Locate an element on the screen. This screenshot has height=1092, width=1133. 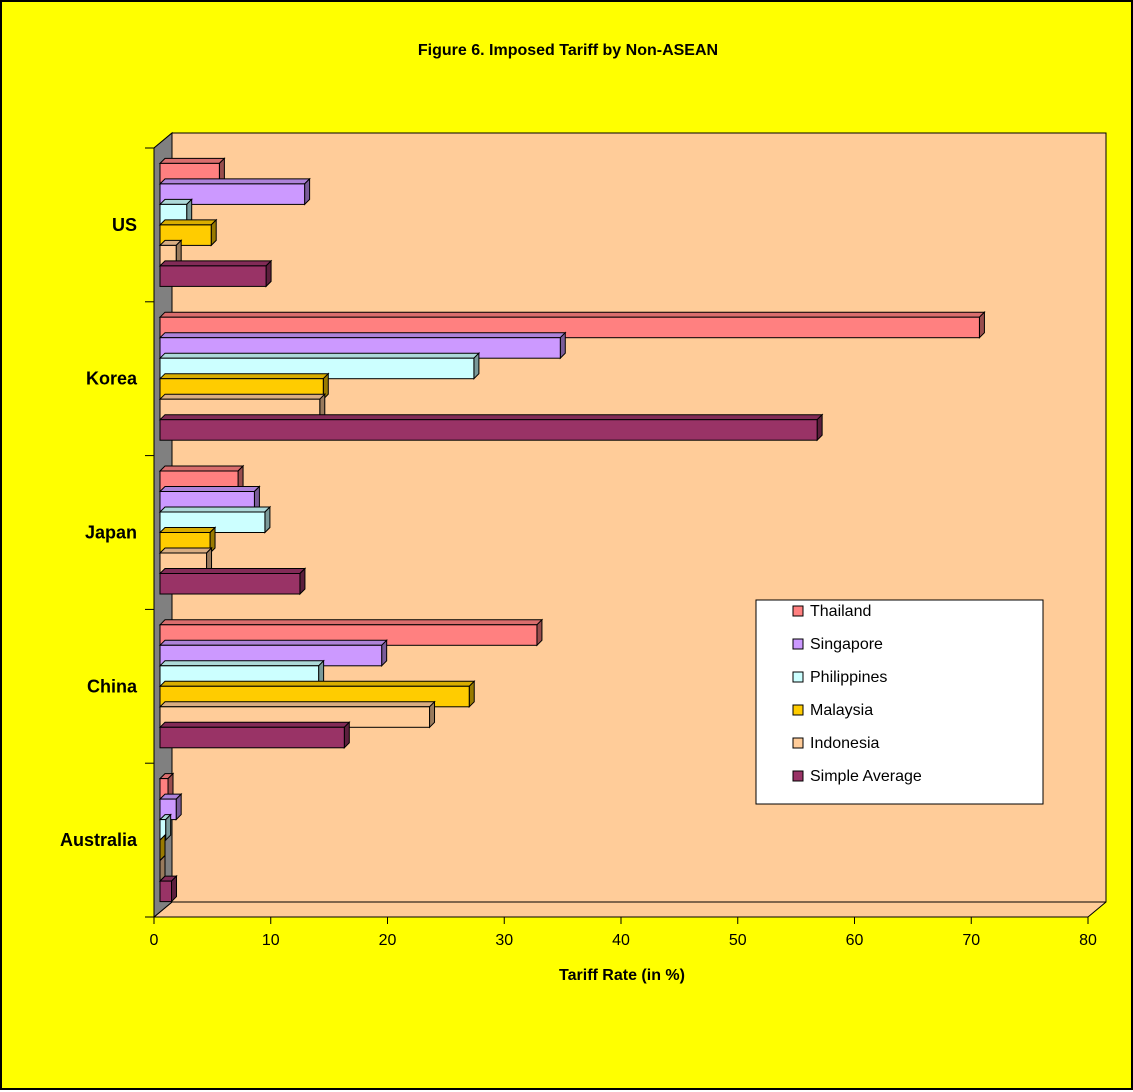
legend-label: Philippines is located at coordinates (848, 677).